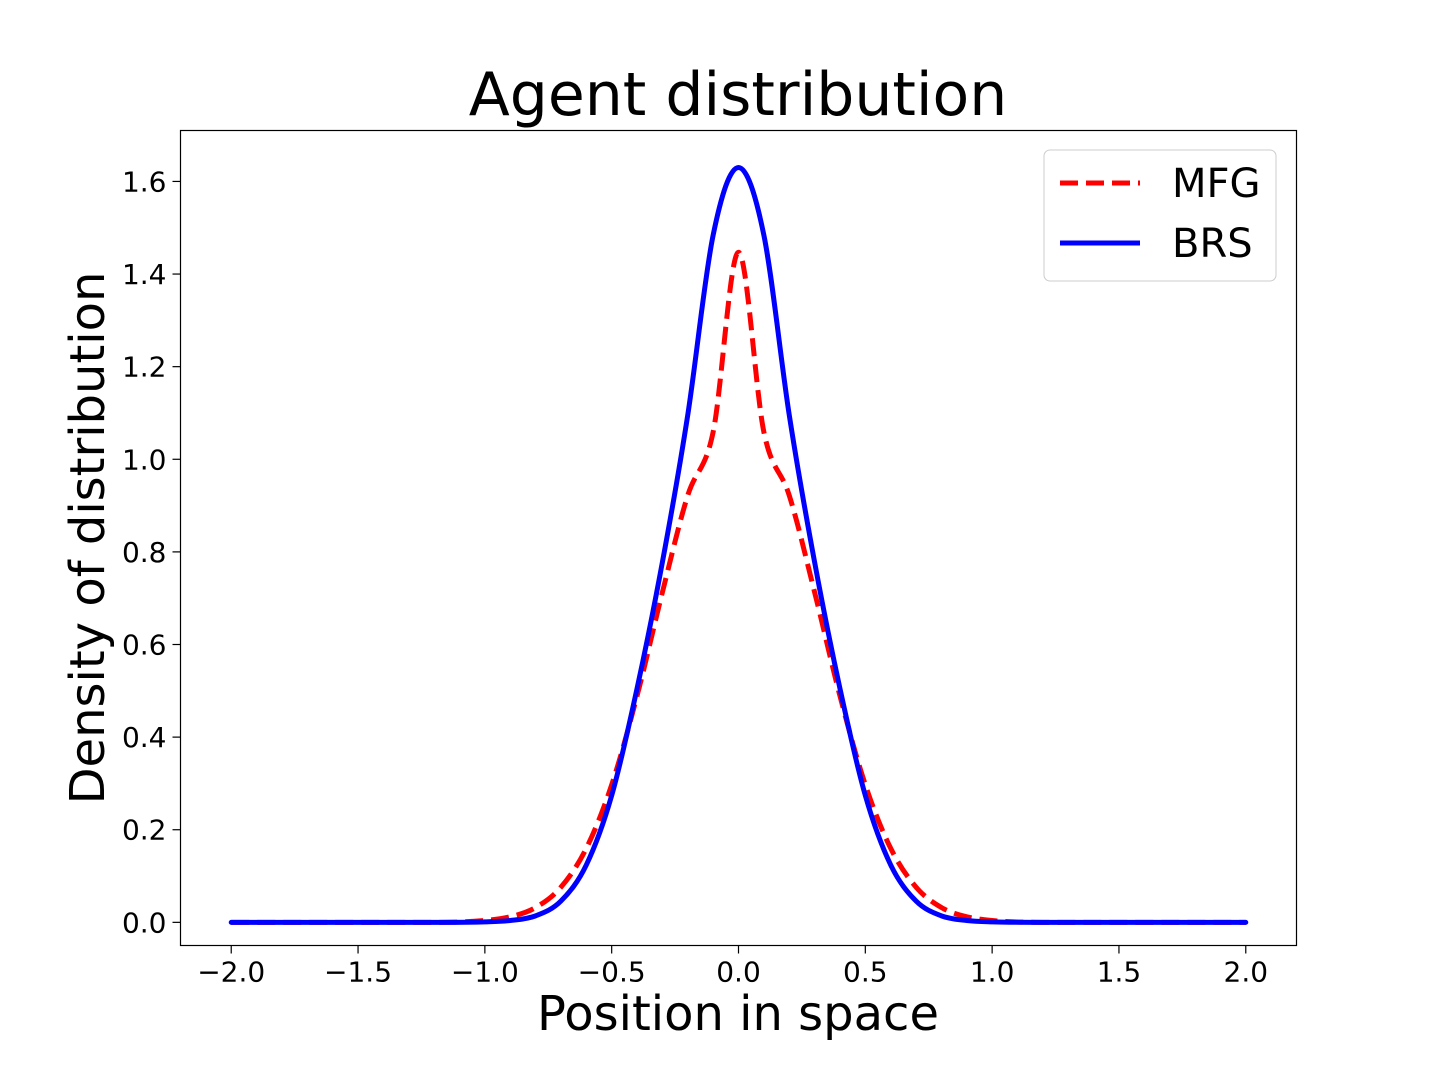  Describe the element at coordinates (1119, 972) in the screenshot. I see `x-tick-label: 1.5` at that location.